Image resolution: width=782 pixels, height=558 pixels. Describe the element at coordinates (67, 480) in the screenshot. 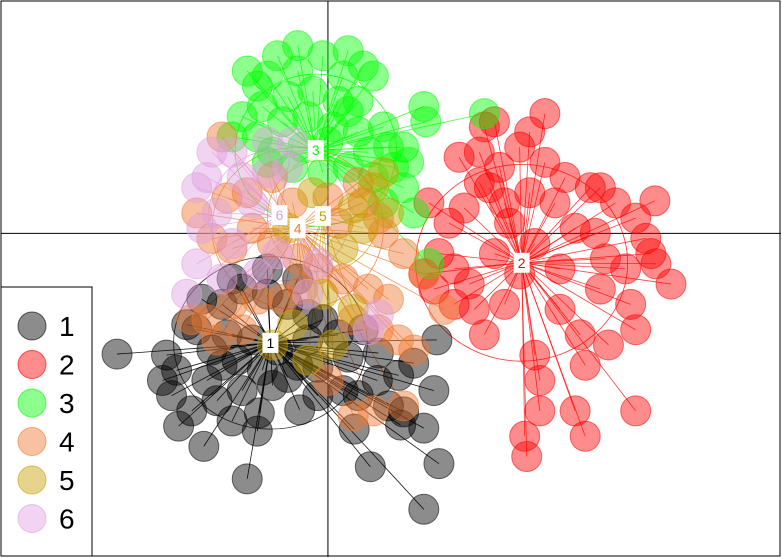

I see `legend-label-5: 5` at that location.